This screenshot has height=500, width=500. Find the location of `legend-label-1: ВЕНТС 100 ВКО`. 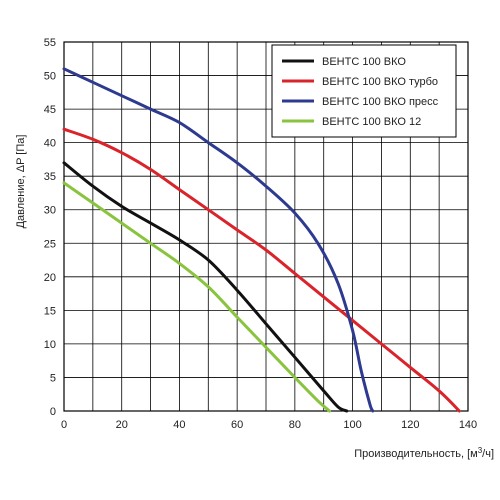

legend-label-1: ВЕНТС 100 ВКО is located at coordinates (364, 62).